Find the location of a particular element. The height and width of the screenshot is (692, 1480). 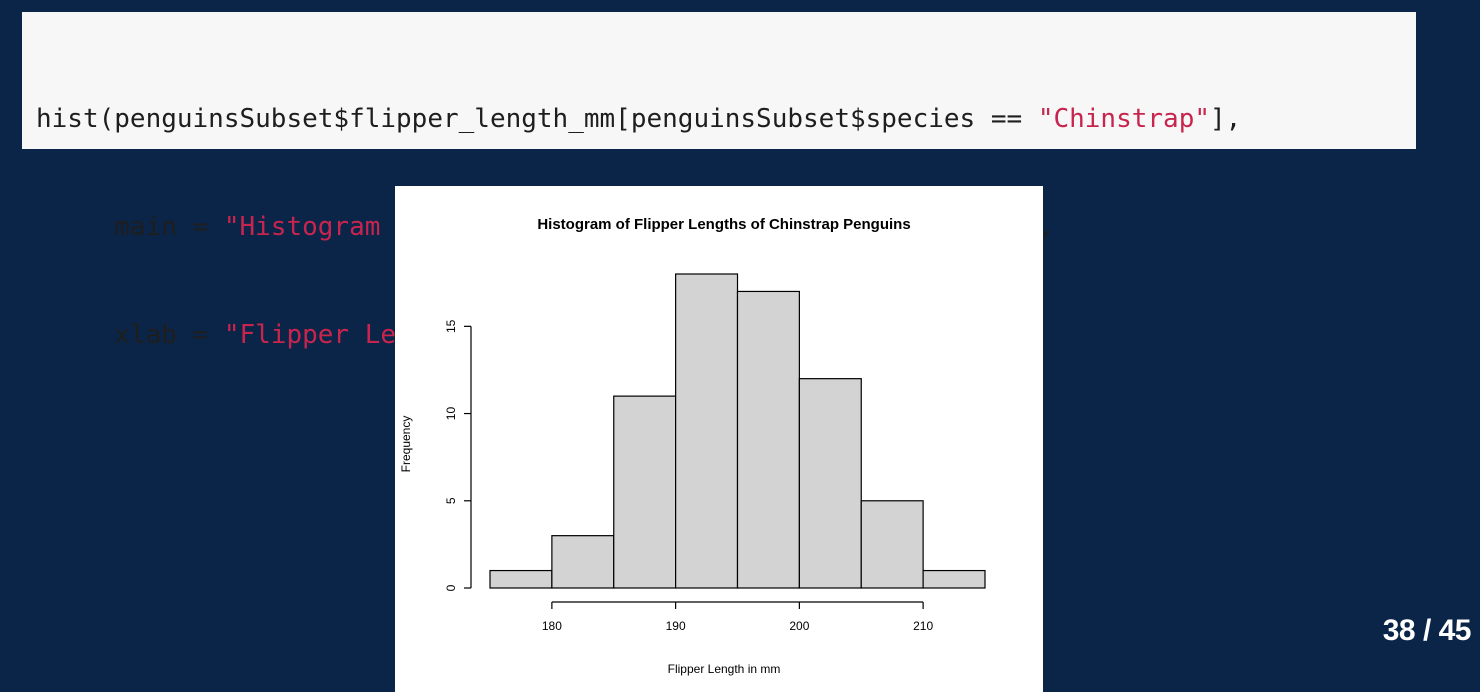

x-axis: 180 190 200 210 is located at coordinates (737, 617).